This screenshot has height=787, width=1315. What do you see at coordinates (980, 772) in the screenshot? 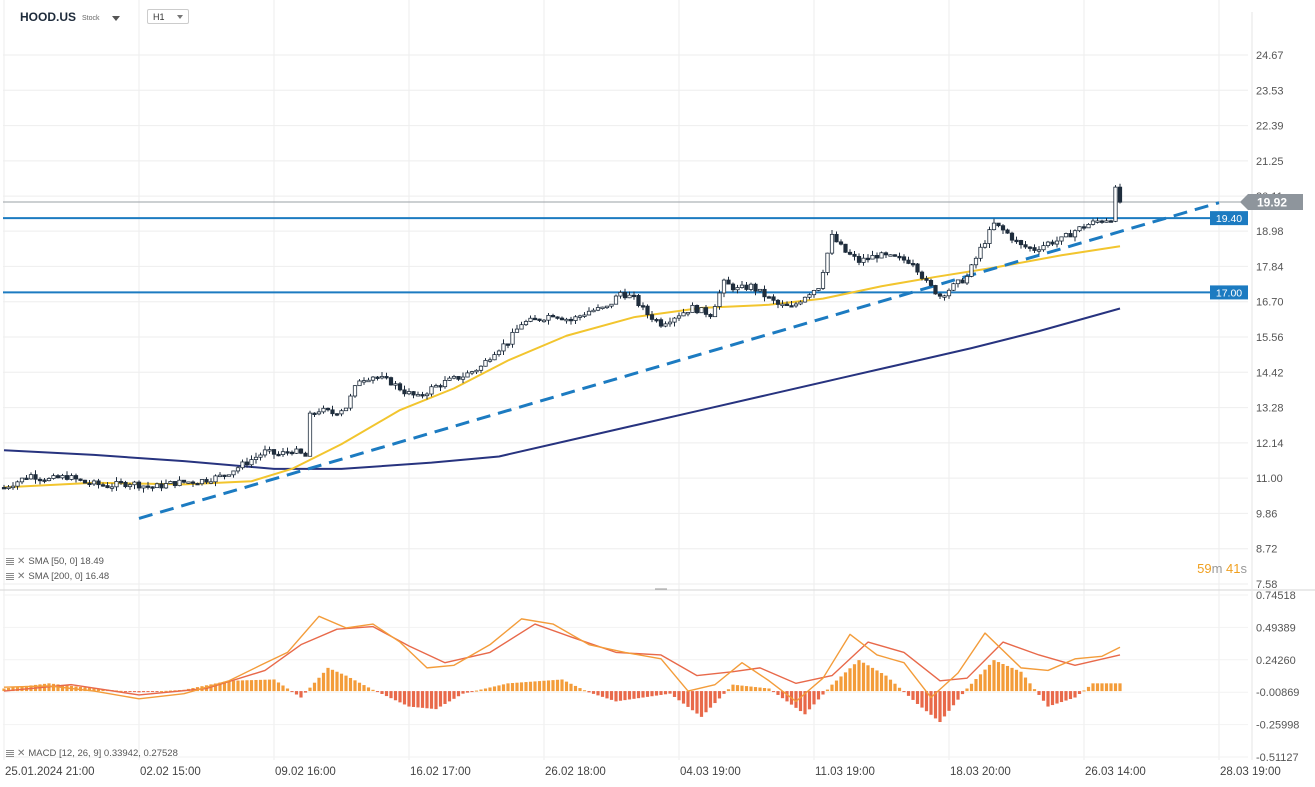
I see `time-axis-label: 18.03 20:00` at bounding box center [980, 772].